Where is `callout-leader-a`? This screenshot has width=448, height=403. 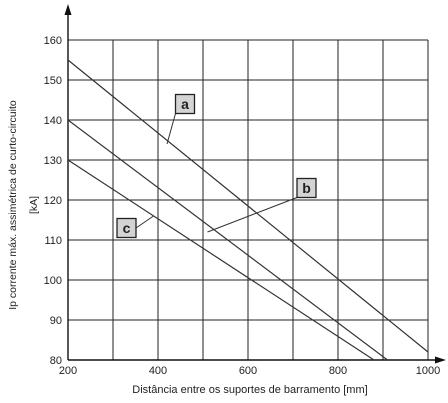 callout-leader-a is located at coordinates (171, 129).